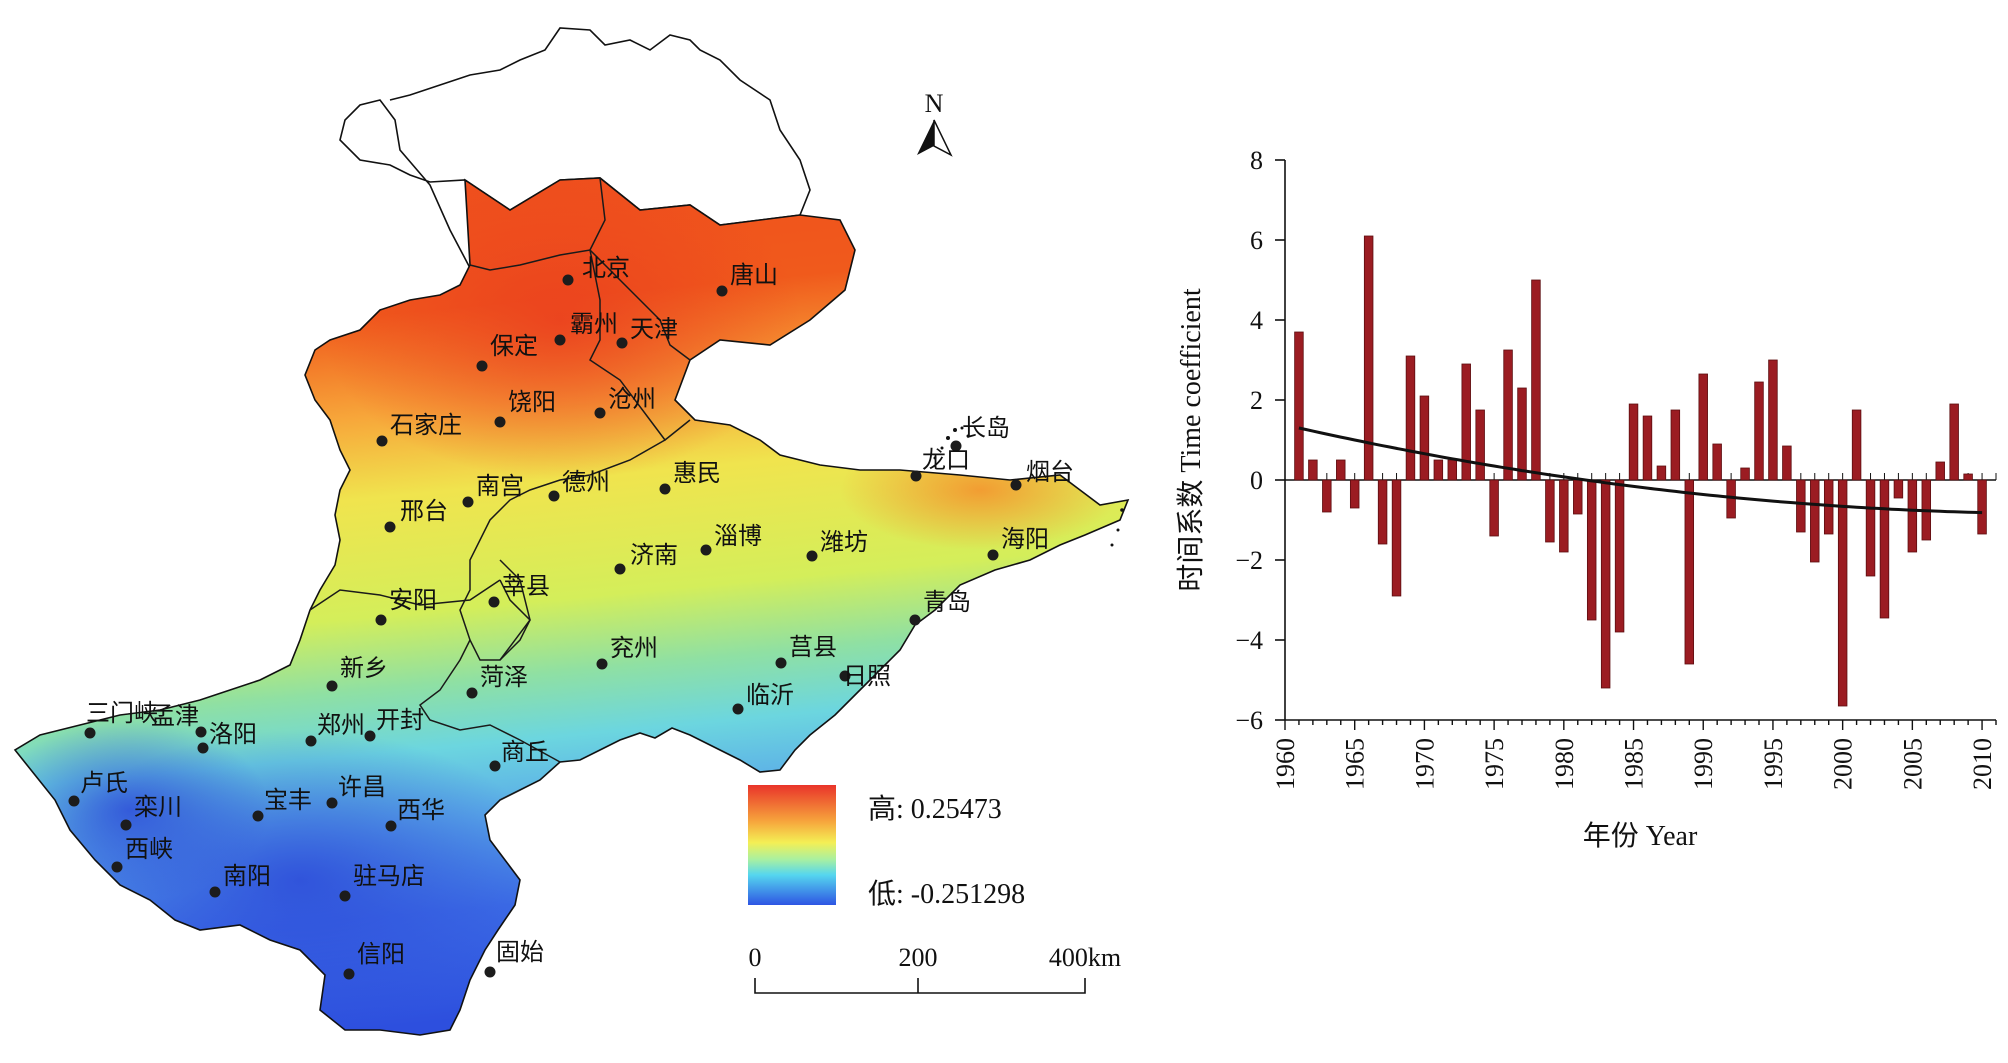 The height and width of the screenshot is (1063, 2008). I want to click on city-marker: 新乡, so click(357, 673).